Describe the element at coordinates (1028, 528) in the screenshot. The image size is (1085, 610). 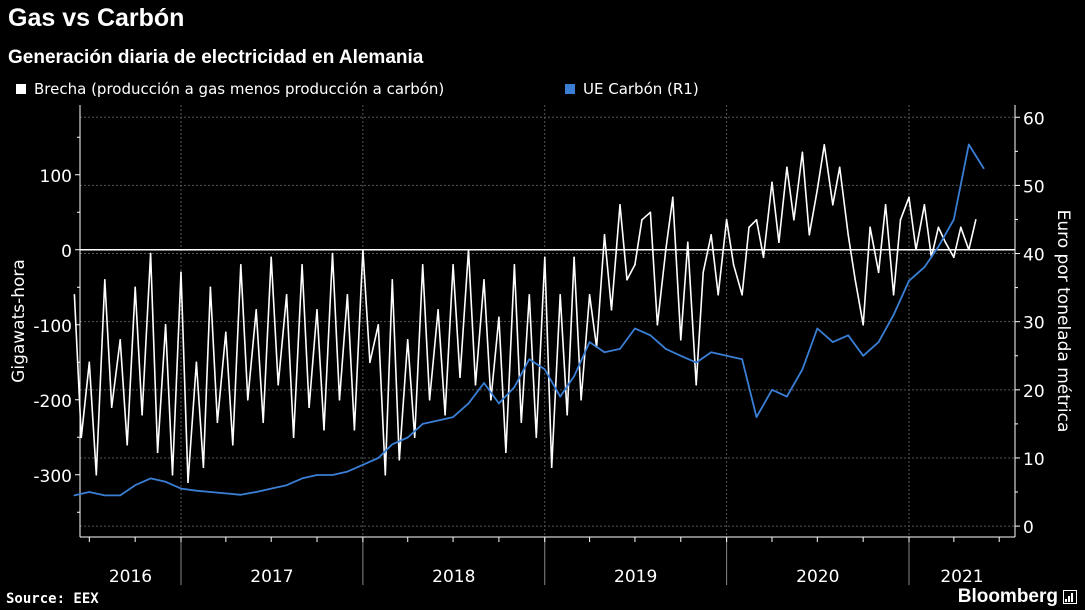
I see `right-axis-tick-label: 0` at that location.